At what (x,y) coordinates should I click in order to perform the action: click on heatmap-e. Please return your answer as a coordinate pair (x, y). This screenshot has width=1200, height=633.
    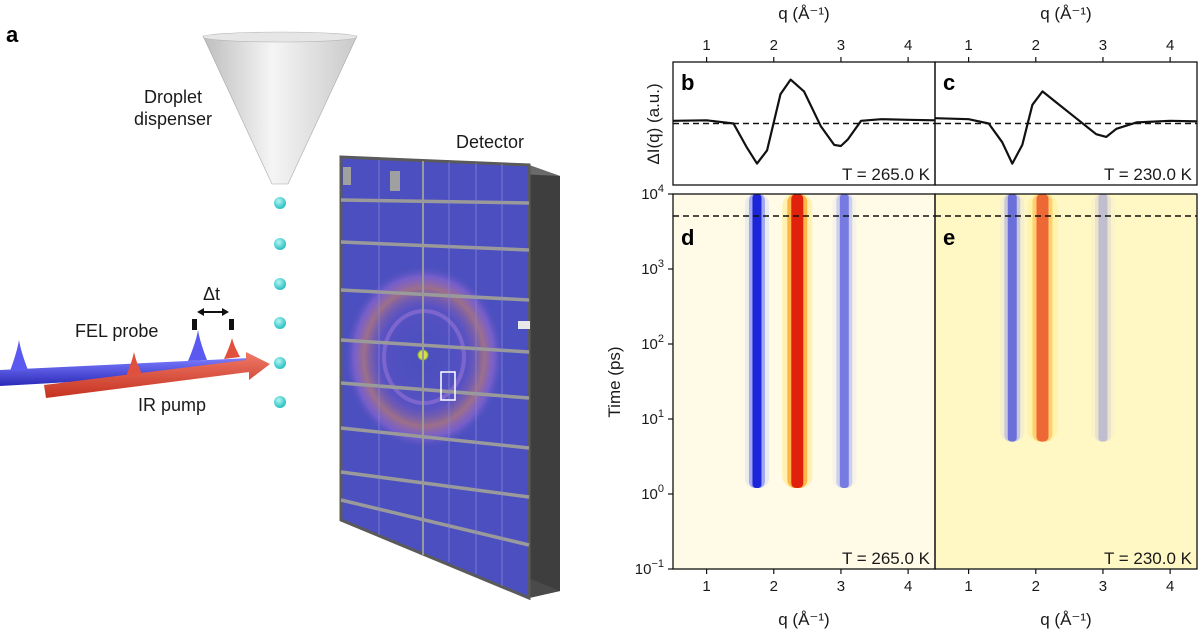
    Looking at the image, I should click on (1066, 381).